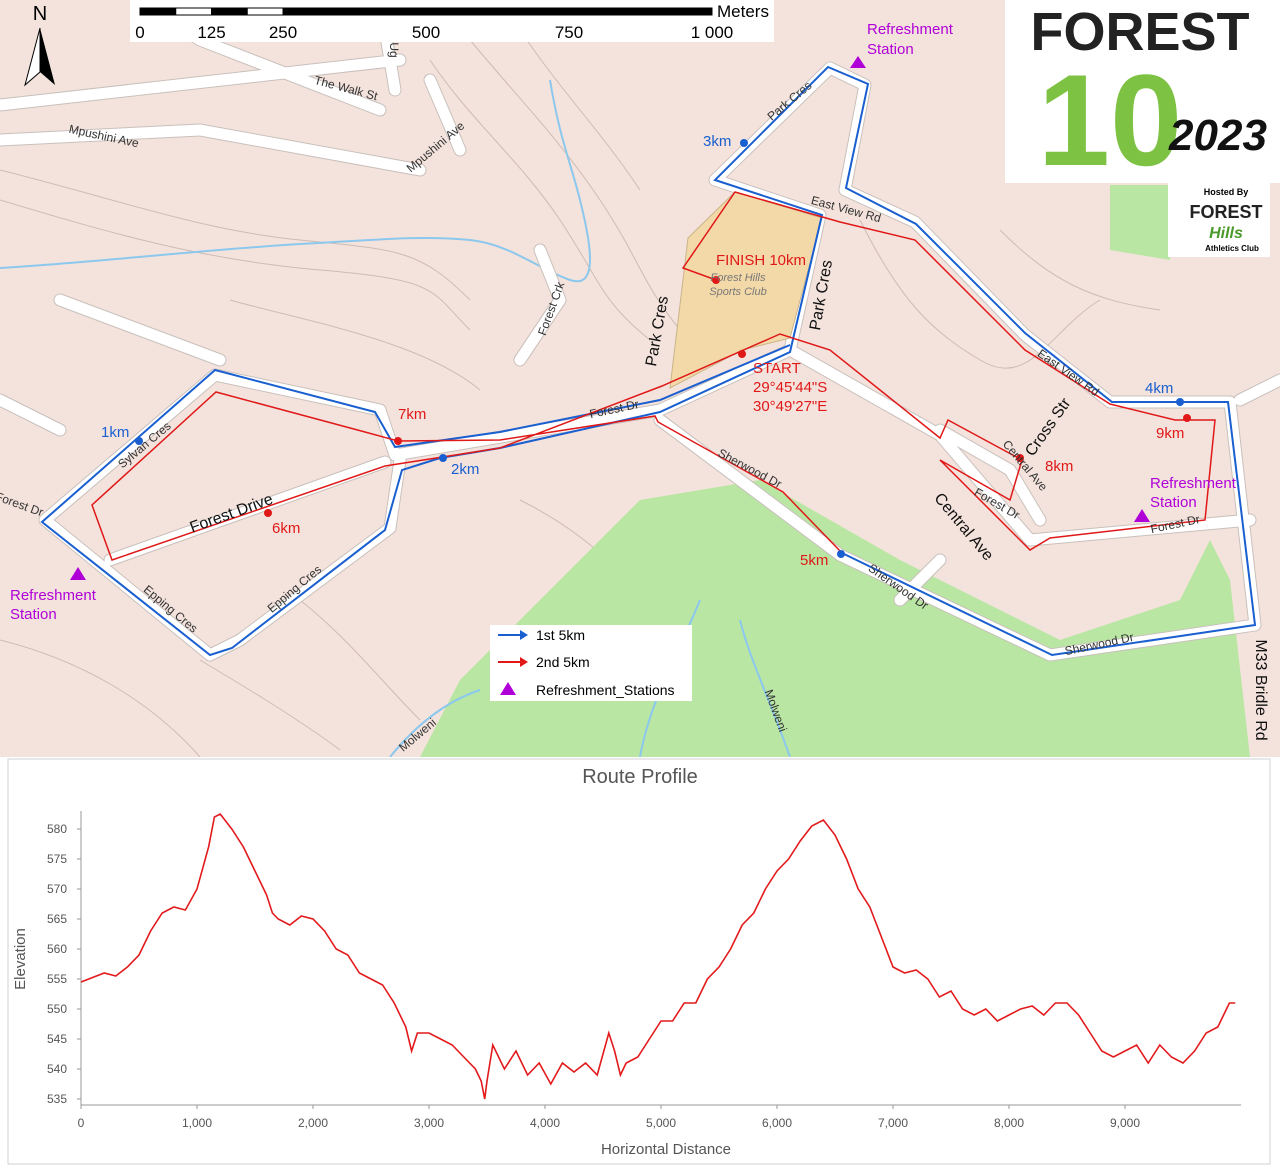 The width and height of the screenshot is (1280, 1169). Describe the element at coordinates (1159, 388) in the screenshot. I see `km-label: 4km` at that location.